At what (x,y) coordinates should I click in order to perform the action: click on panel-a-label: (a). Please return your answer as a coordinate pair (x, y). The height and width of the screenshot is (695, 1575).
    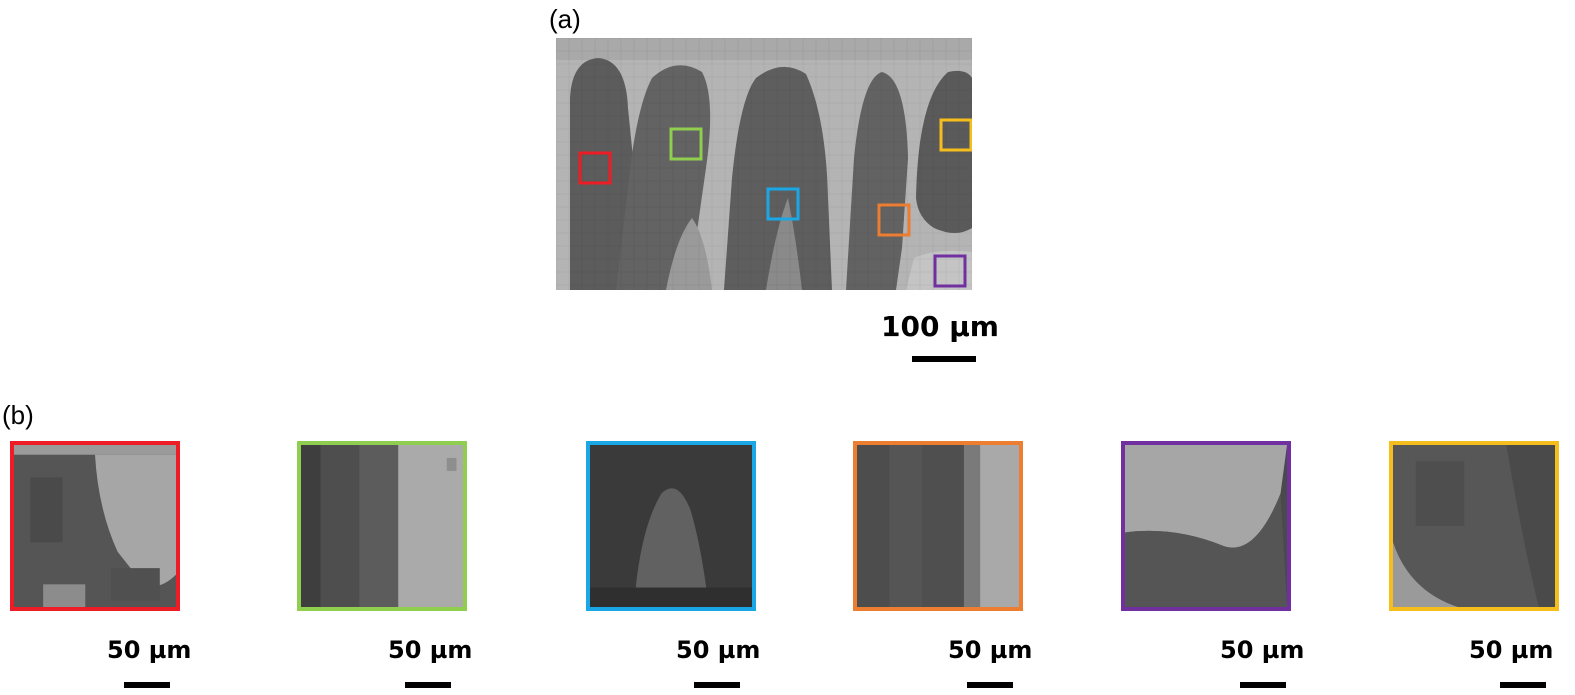
    Looking at the image, I should click on (565, 19).